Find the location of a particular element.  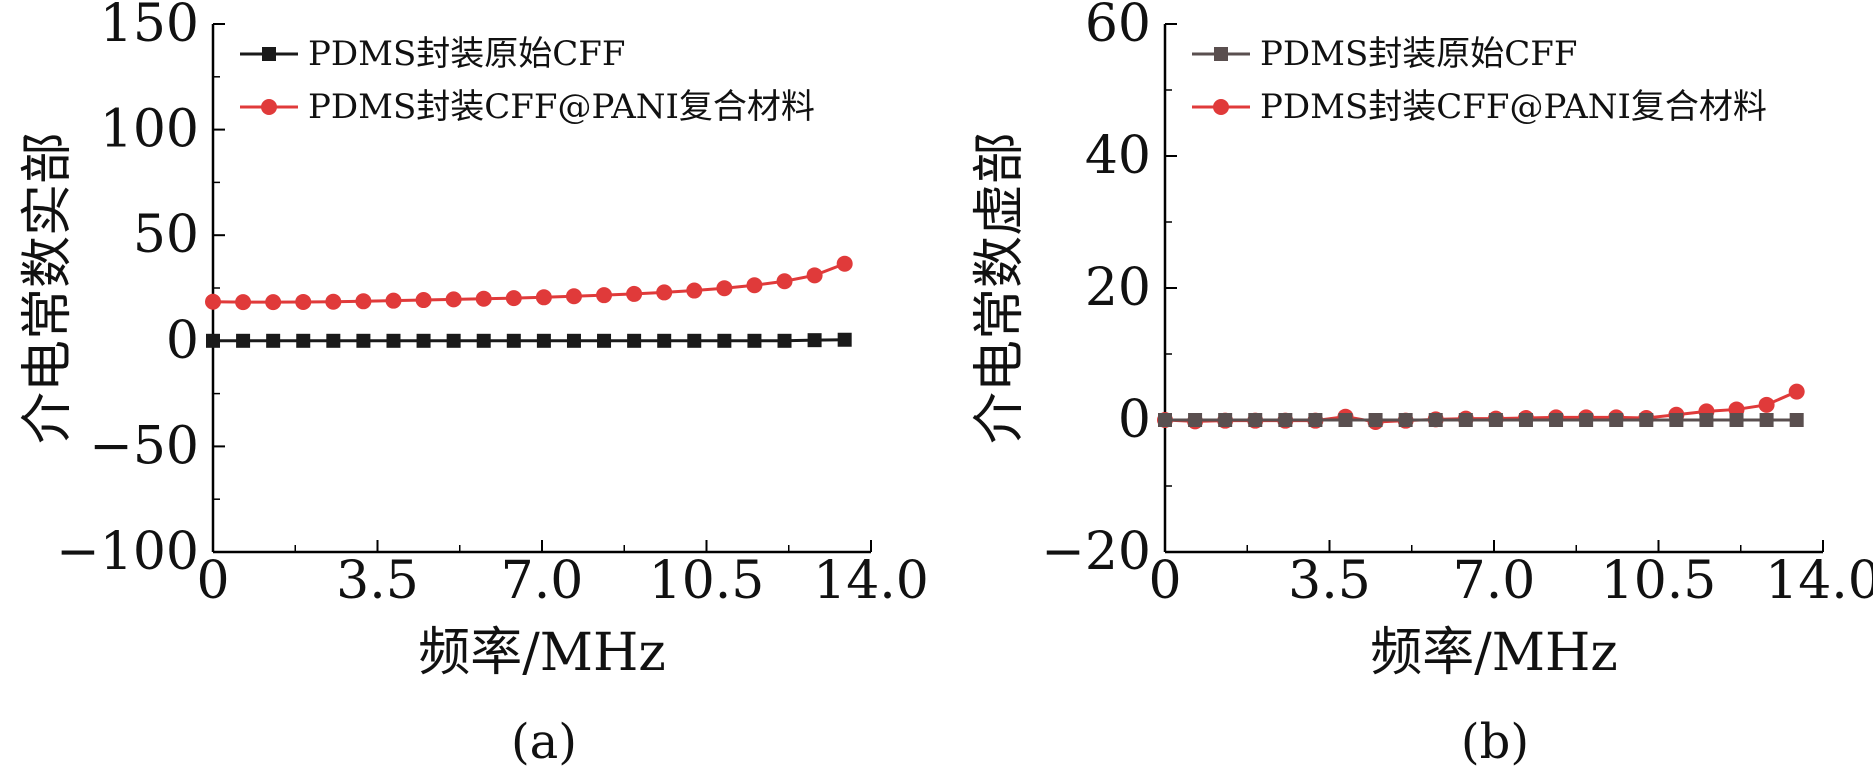

y-tick-label: 50 is located at coordinates (166, 235).